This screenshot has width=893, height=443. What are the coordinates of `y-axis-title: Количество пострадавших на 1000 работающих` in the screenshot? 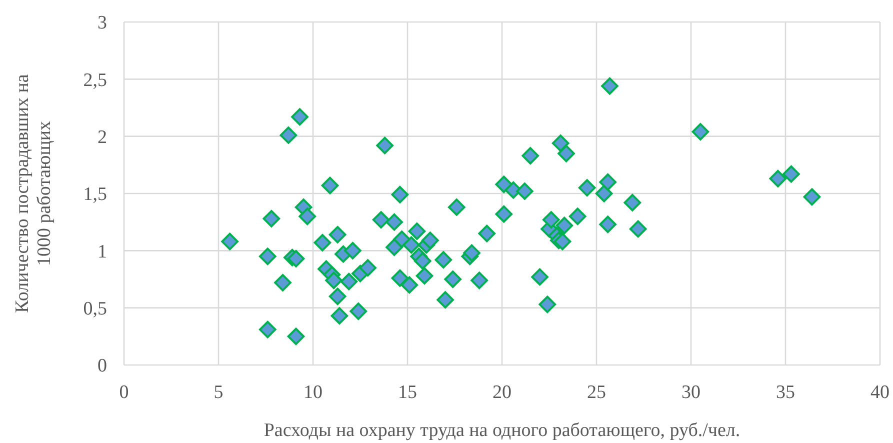 It's located at (33, 193).